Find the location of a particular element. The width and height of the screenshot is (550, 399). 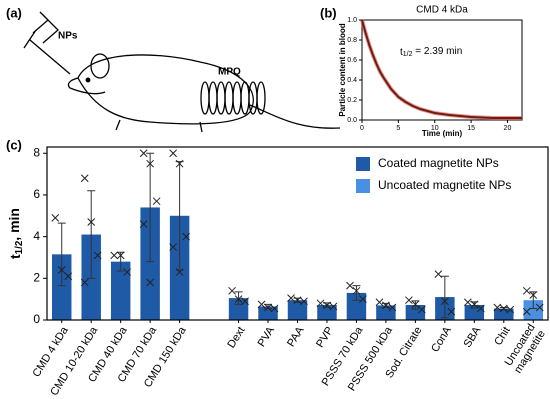

x-tick-label: Dext is located at coordinates (236, 338).